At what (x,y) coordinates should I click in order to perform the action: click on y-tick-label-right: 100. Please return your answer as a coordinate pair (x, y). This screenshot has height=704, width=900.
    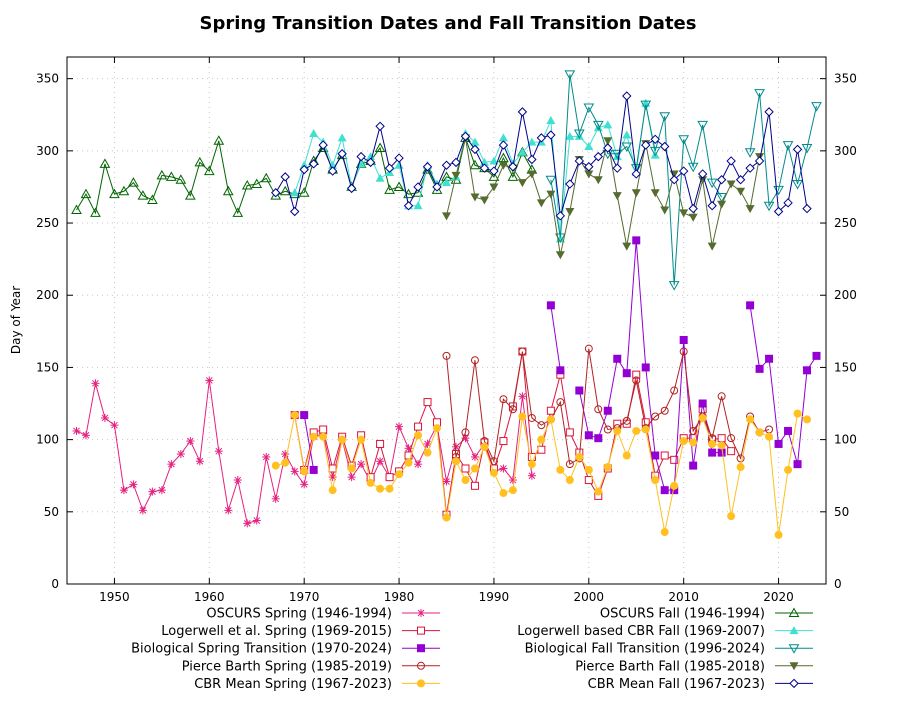
    Looking at the image, I should click on (845, 440).